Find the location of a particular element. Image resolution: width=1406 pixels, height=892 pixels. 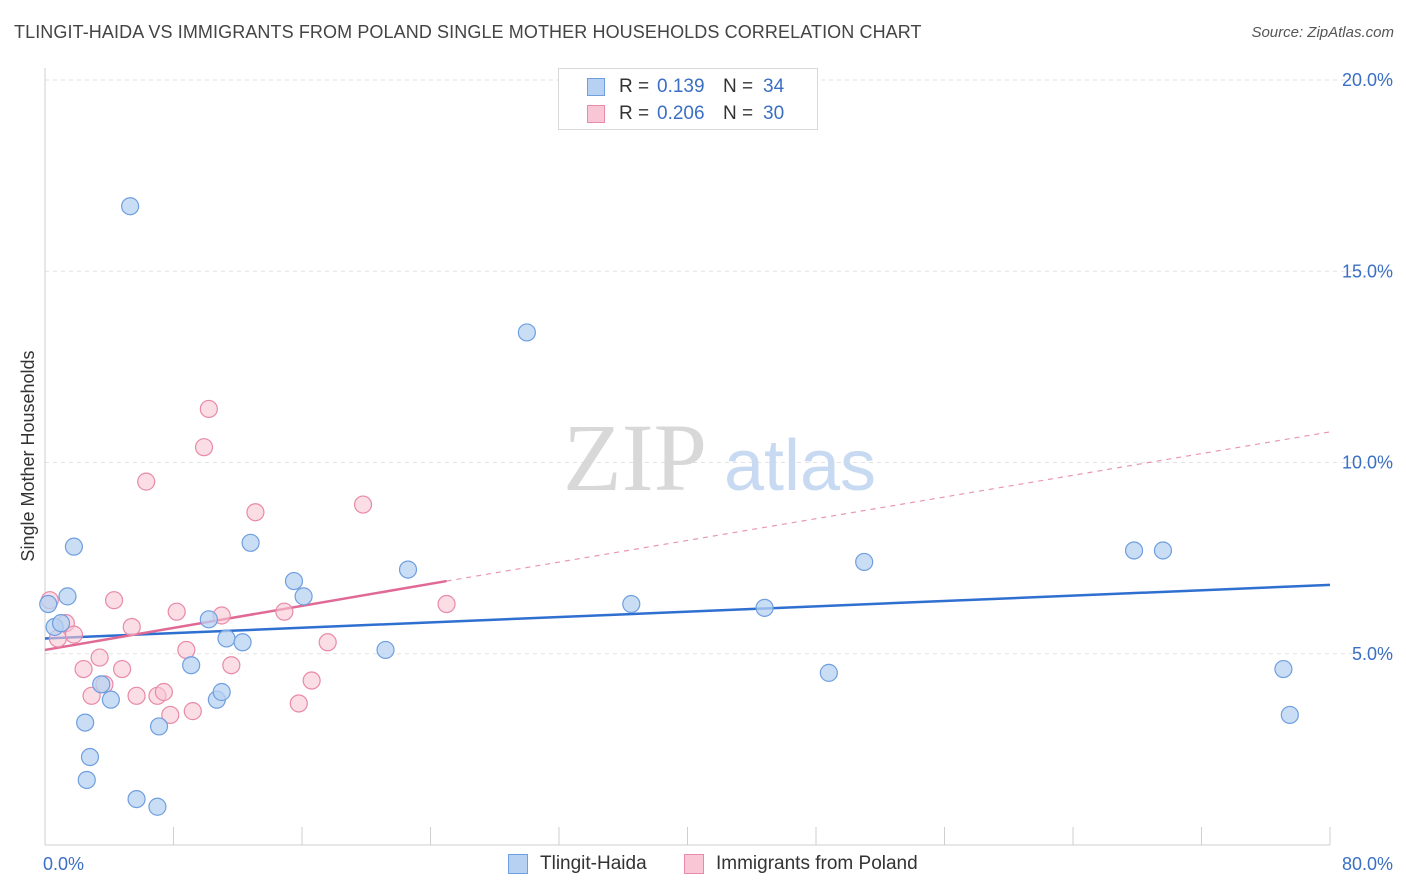

legend-swatch-pink is located at coordinates (596, 114).